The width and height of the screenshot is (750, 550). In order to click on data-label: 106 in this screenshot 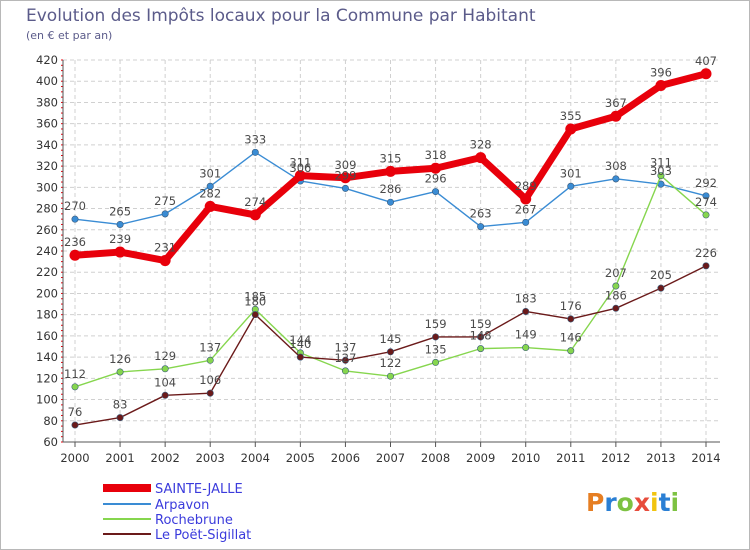, I will do `click(210, 380)`.